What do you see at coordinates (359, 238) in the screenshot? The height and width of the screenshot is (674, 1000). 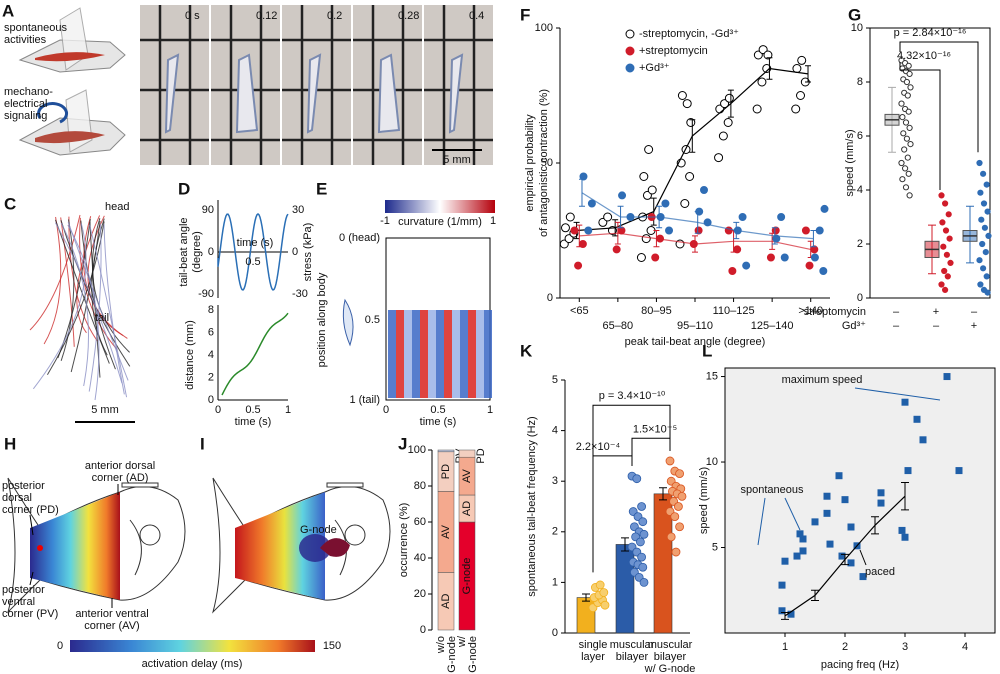 I see `tick-label: 0 (head)` at bounding box center [359, 238].